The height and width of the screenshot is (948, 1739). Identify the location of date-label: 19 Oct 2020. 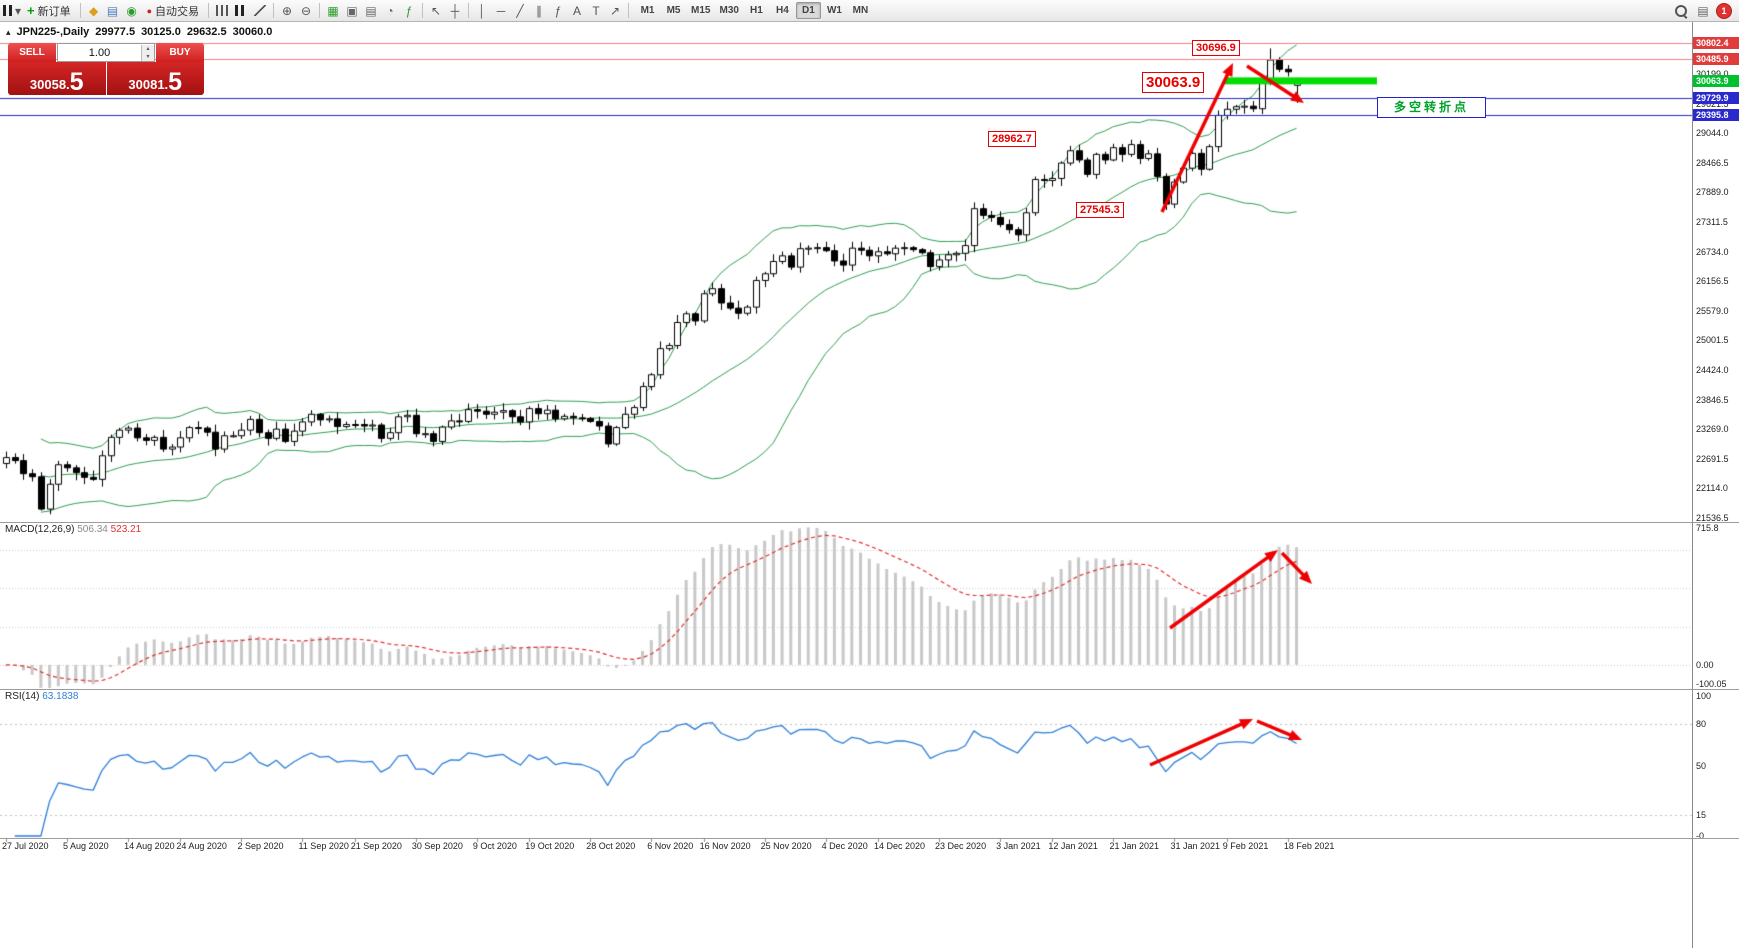
(550, 846).